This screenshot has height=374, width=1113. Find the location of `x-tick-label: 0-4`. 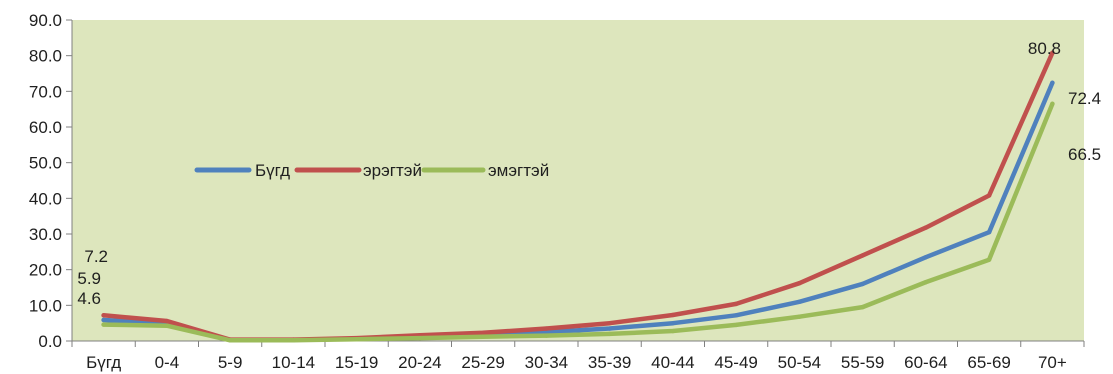

x-tick-label: 0-4 is located at coordinates (167, 362).